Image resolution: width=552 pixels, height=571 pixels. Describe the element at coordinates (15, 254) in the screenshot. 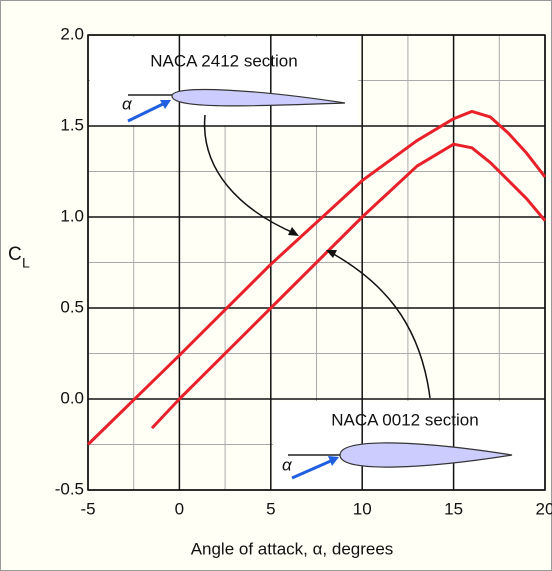

I see `y-axis-label: C` at that location.